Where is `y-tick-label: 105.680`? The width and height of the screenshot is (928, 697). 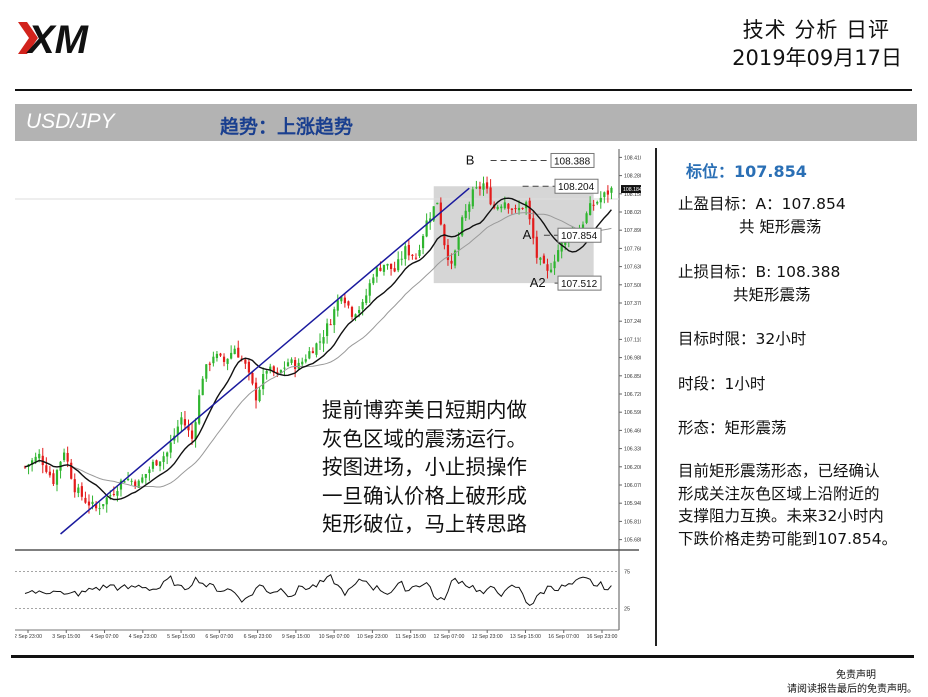 y-tick-label: 105.680 is located at coordinates (632, 541).